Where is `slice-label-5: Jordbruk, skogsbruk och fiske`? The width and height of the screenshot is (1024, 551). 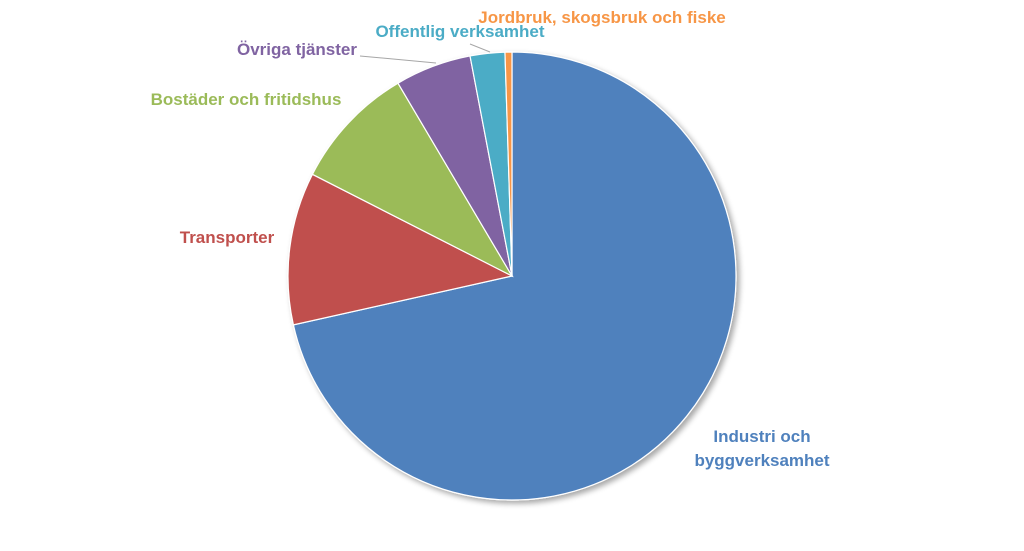
slice-label-5: Jordbruk, skogsbruk och fiske is located at coordinates (602, 17).